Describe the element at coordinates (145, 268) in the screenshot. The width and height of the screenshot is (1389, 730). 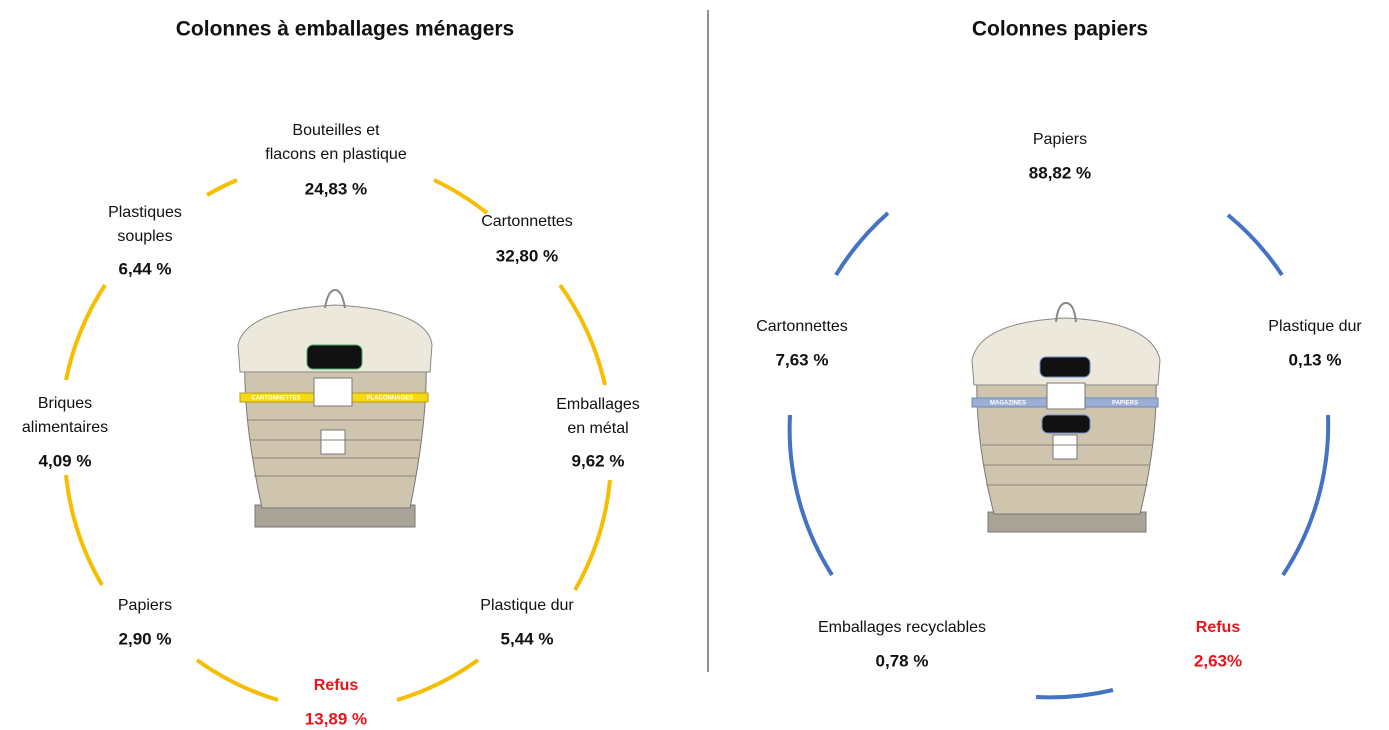
I see `item-value: 6,44 %` at that location.